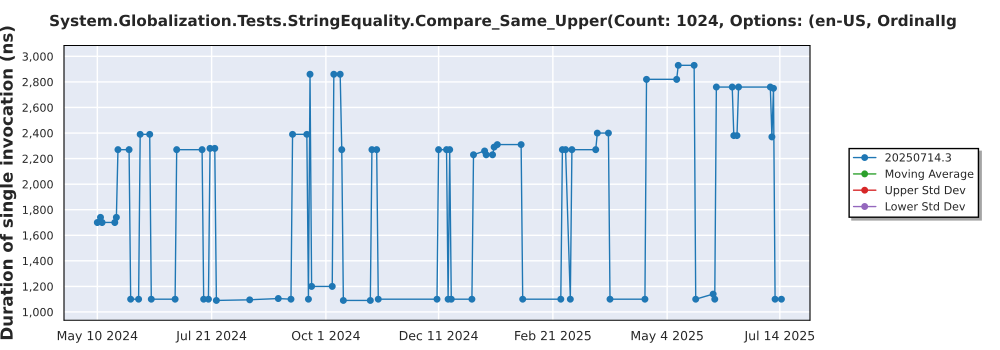 The height and width of the screenshot is (350, 1000). What do you see at coordinates (503, 22) in the screenshot?
I see `chart-title: System.Globalization.Tests.StringEquality.Compare_Same_Upper(Count: 1024, Options: (en-US, OrdinalIg` at bounding box center [503, 22].